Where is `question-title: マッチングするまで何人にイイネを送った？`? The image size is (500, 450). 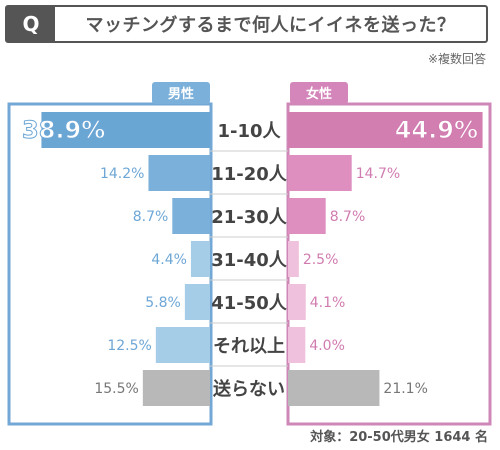
question-title: マッチングするまで何人にイイネを送った？ is located at coordinates (270, 25).